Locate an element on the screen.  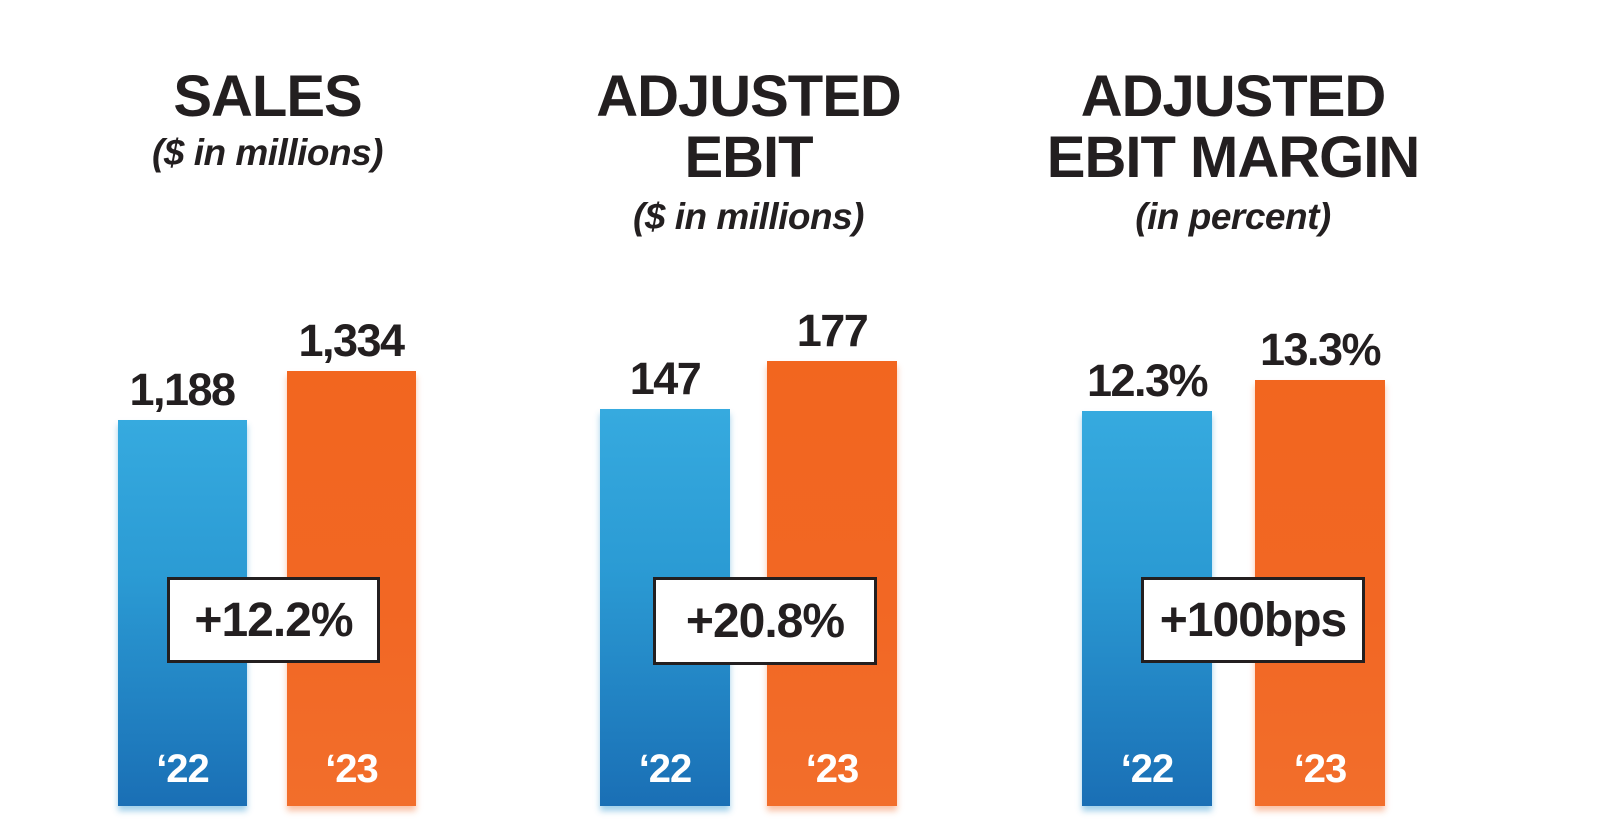
ebit-margin-chart-title: ADJUSTED EBIT MARGIN is located at coordinates (1233, 127).